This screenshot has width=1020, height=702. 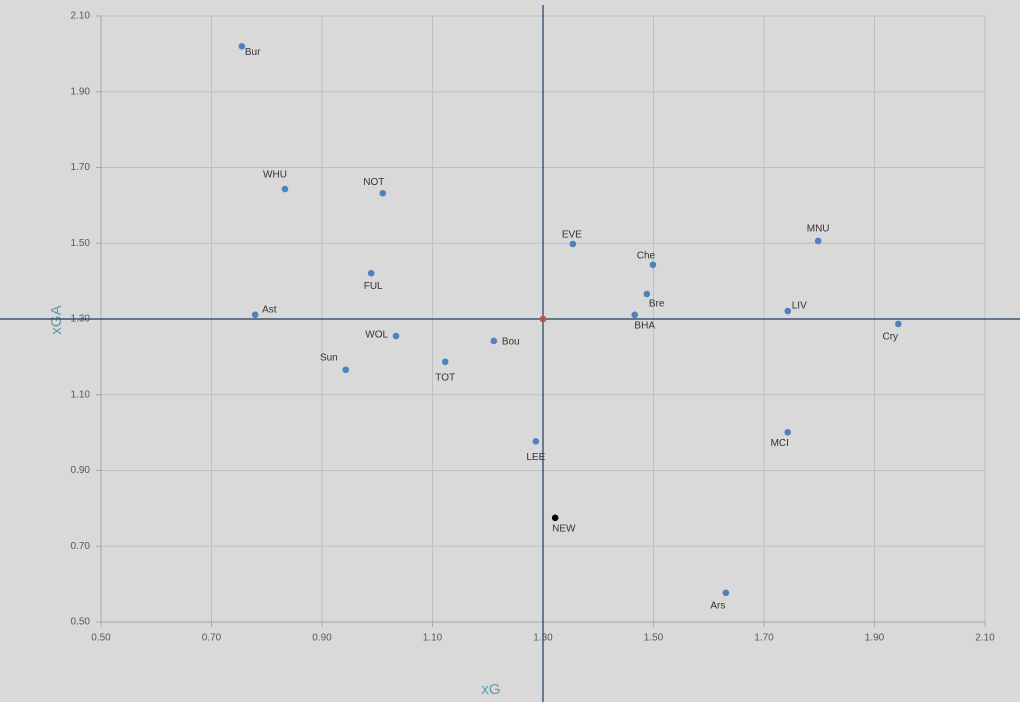 I want to click on point-label: Sun, so click(x=329, y=357).